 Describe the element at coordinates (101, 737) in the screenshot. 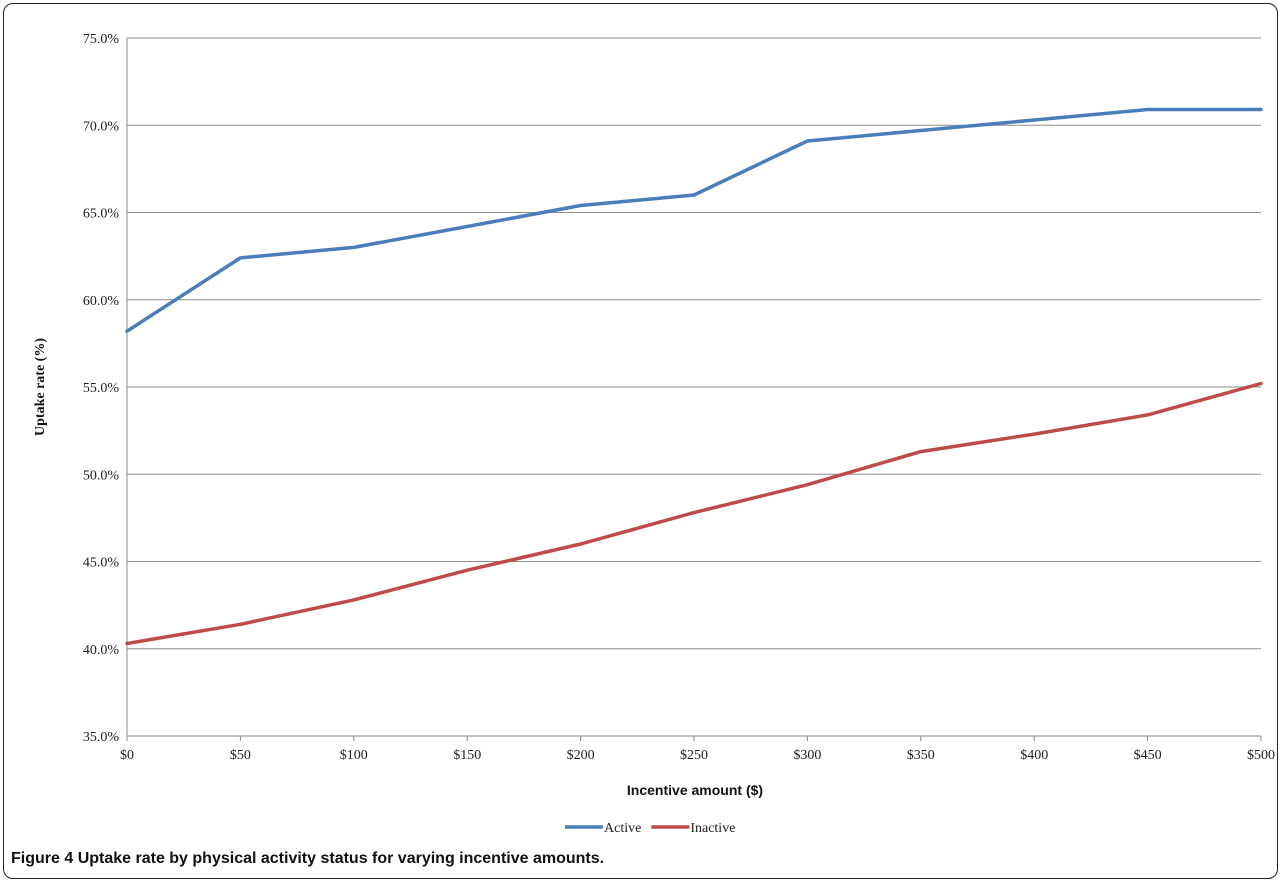

I see `y-tick-label: 35.0%` at that location.